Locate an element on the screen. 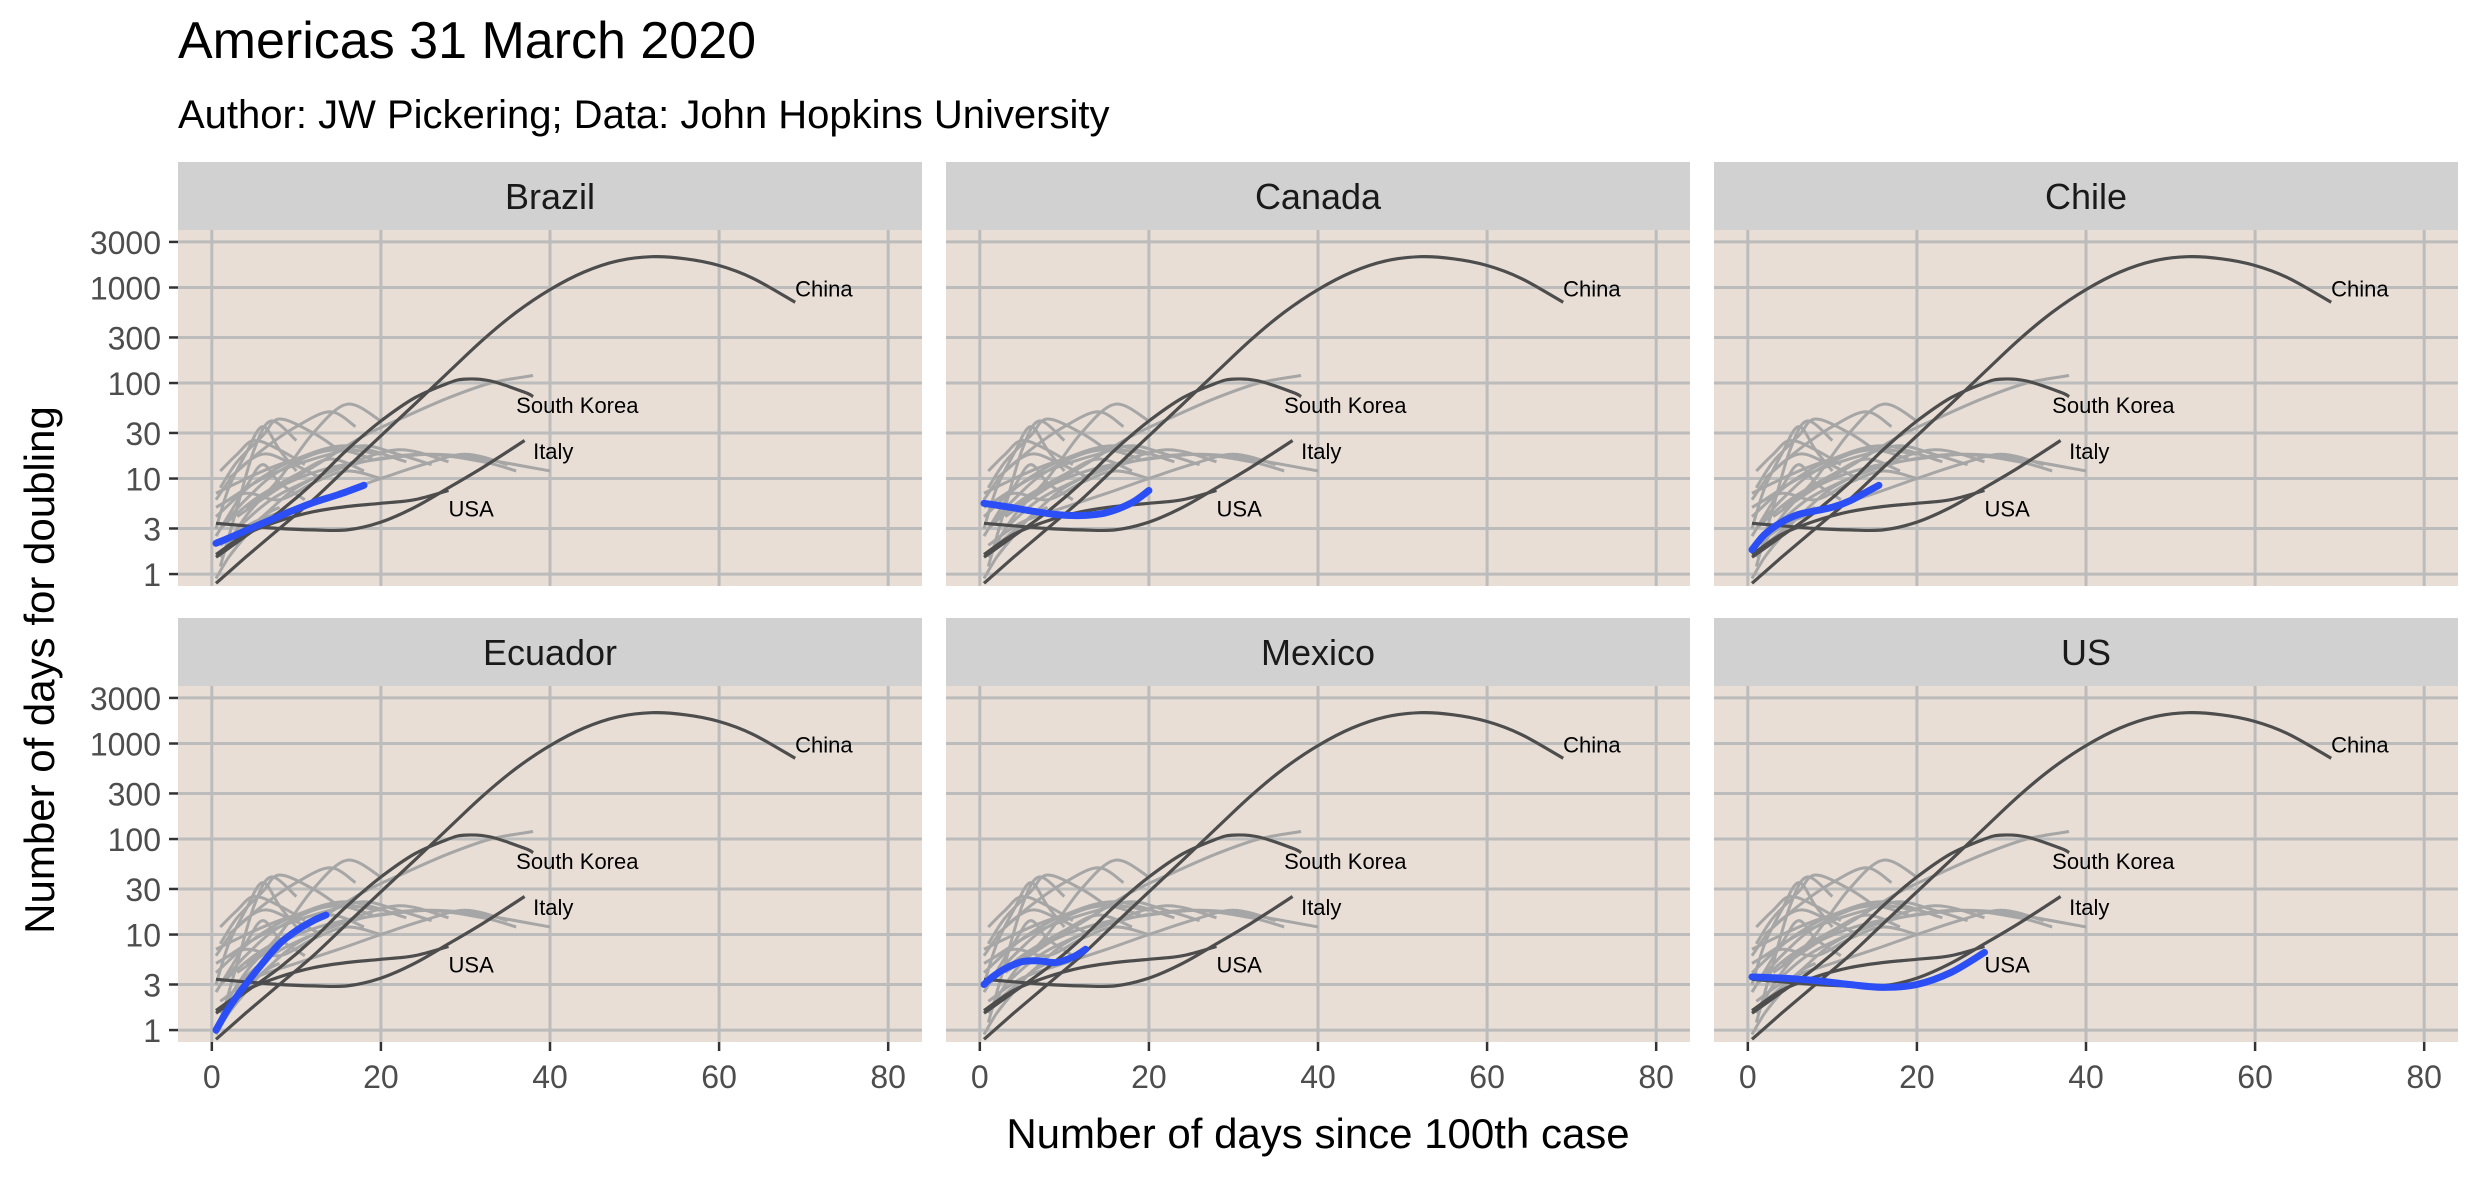  panel-mexico: Mexico China South Korea Italy USA 0 20 40 60 80 is located at coordinates (1318, 856).